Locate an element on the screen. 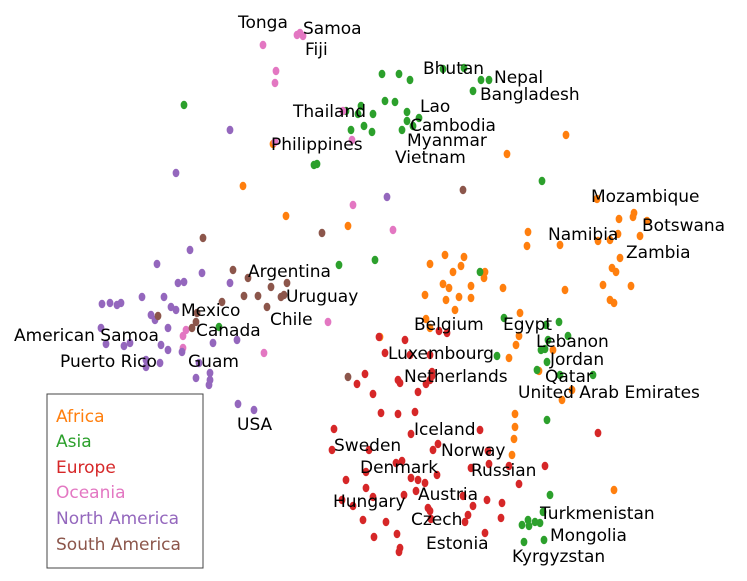  label-kyrgyzstan: Kyrgyzstan is located at coordinates (558, 557).